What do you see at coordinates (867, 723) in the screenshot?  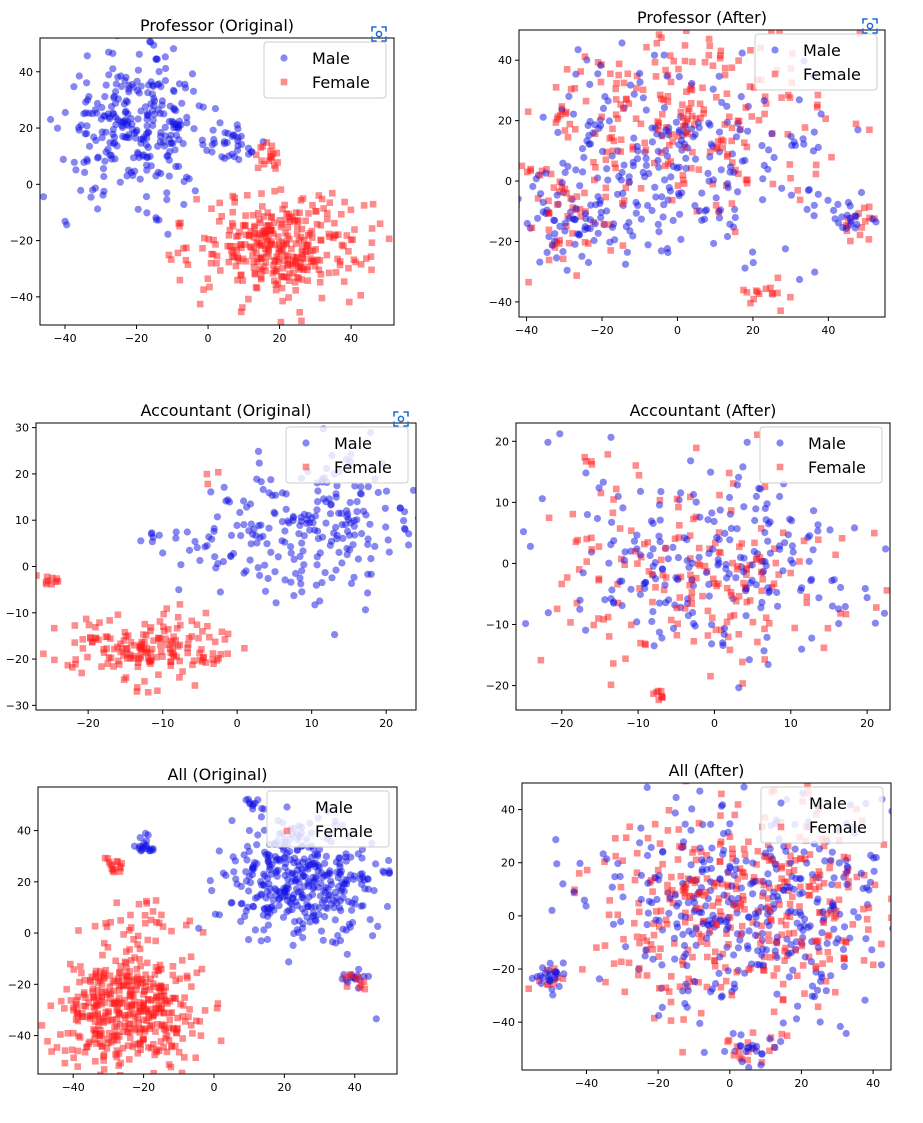 I see `x-tick-label: 20` at bounding box center [867, 723].